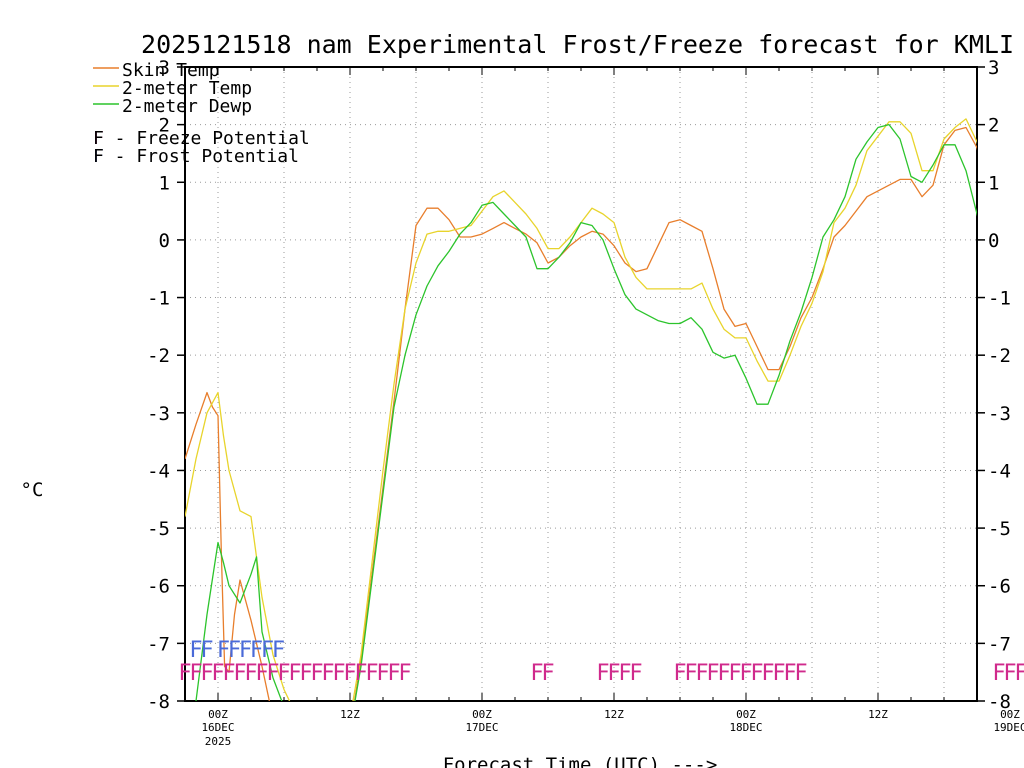 Image resolution: width=1024 pixels, height=768 pixels. I want to click on y-tick-label-left: -1, so click(158, 299).